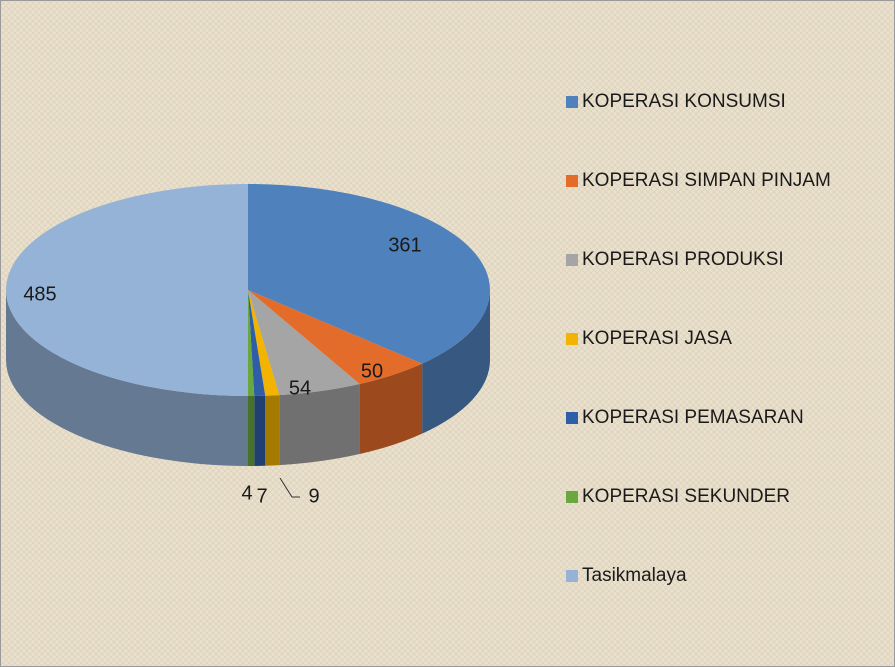  What do you see at coordinates (246, 493) in the screenshot?
I see `data-label: 4` at bounding box center [246, 493].